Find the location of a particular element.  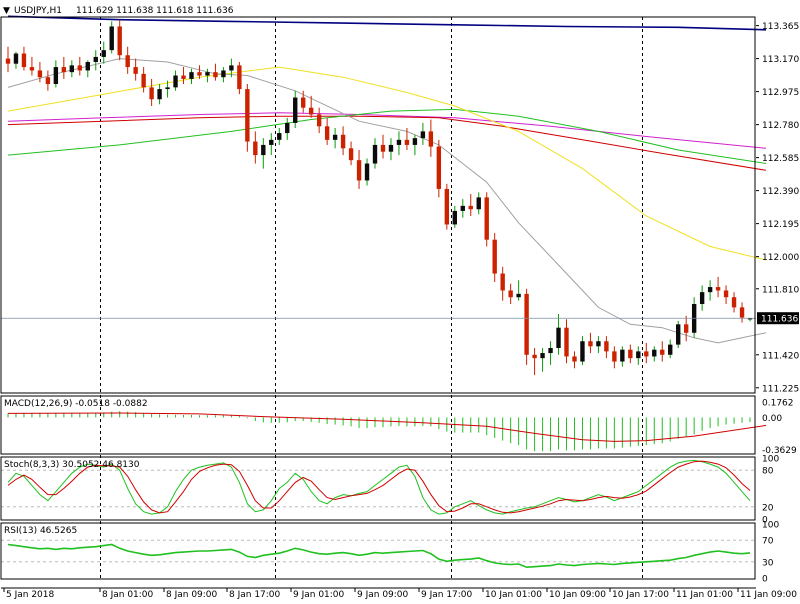

menu-triangle-icon: ▼ is located at coordinates (6, 11).